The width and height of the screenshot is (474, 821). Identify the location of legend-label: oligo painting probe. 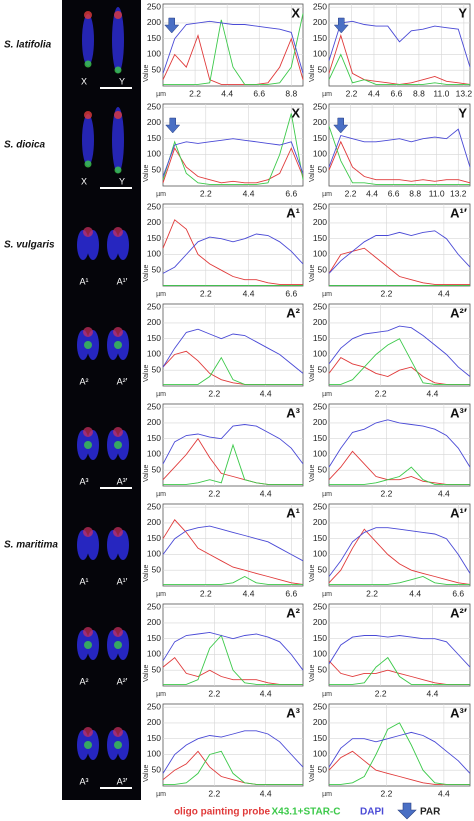
(222, 812).